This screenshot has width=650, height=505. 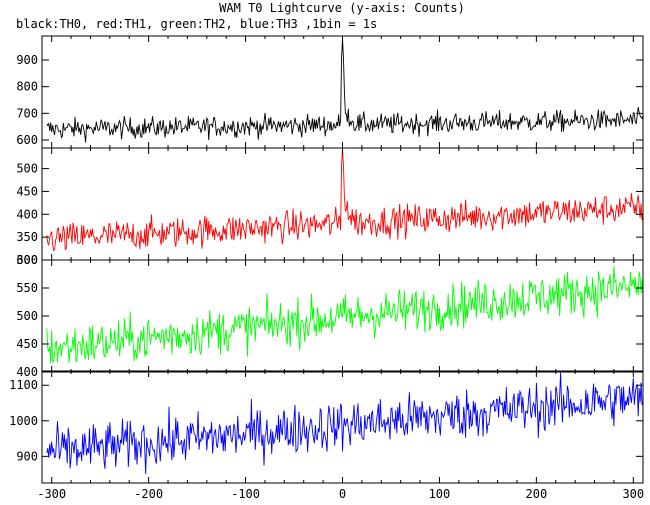 What do you see at coordinates (27, 113) in the screenshot?
I see `y-tick-label: 700` at bounding box center [27, 113].